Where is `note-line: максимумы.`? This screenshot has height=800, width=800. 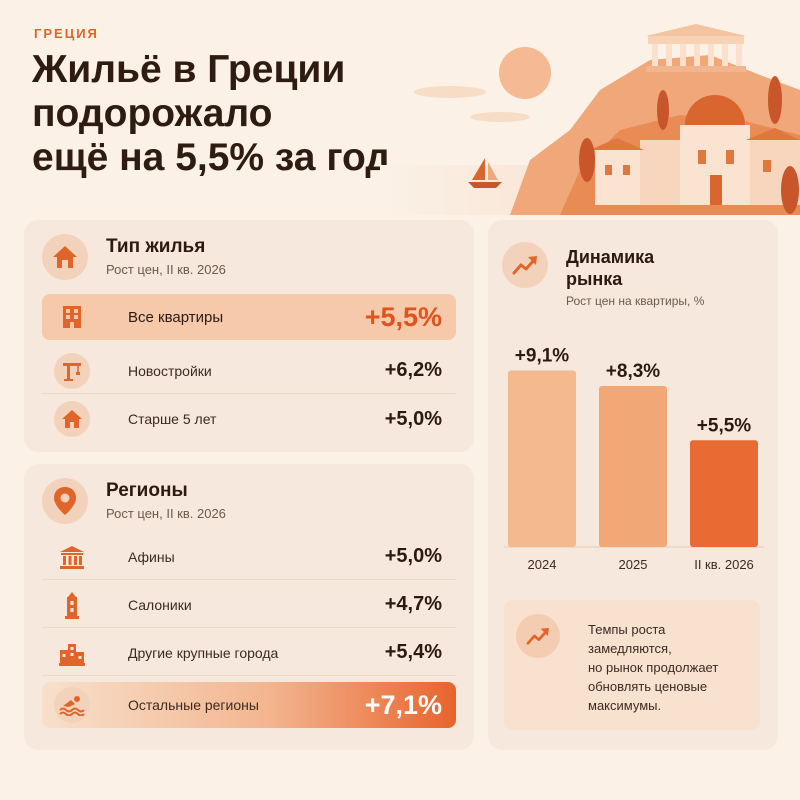 note-line: максимумы. is located at coordinates (625, 705).